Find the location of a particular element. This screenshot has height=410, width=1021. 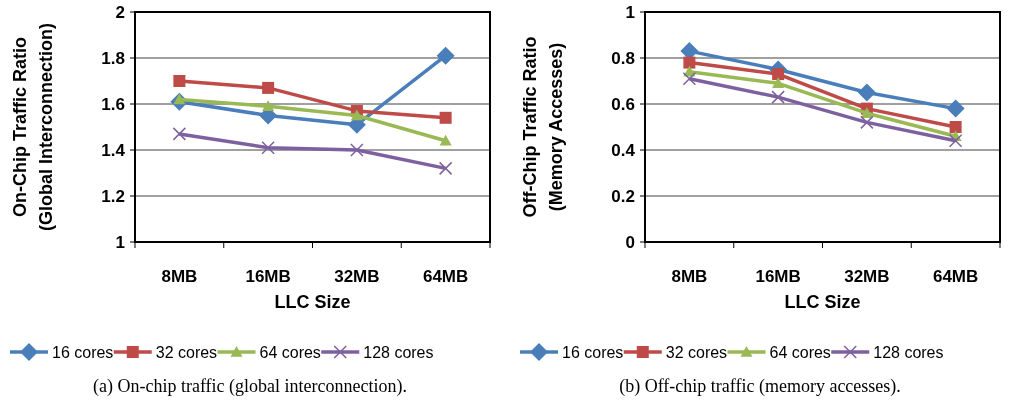

y-axis-title: On-Chip Traffic Ratio (Global Interconnection) is located at coordinates (33, 127).